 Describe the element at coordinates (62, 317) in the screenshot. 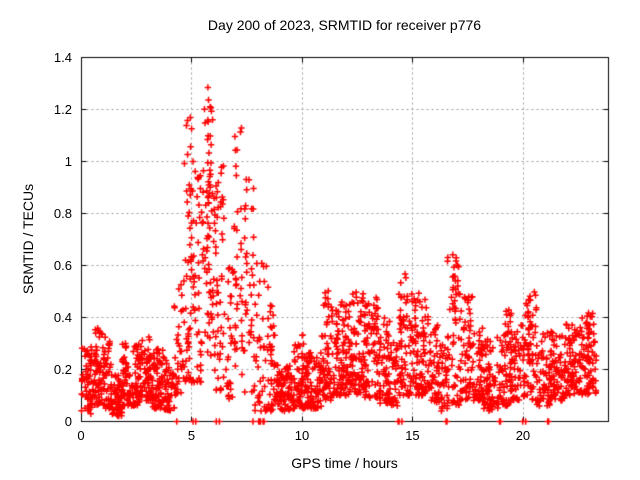

I see `y-tick-label: 0.4` at that location.